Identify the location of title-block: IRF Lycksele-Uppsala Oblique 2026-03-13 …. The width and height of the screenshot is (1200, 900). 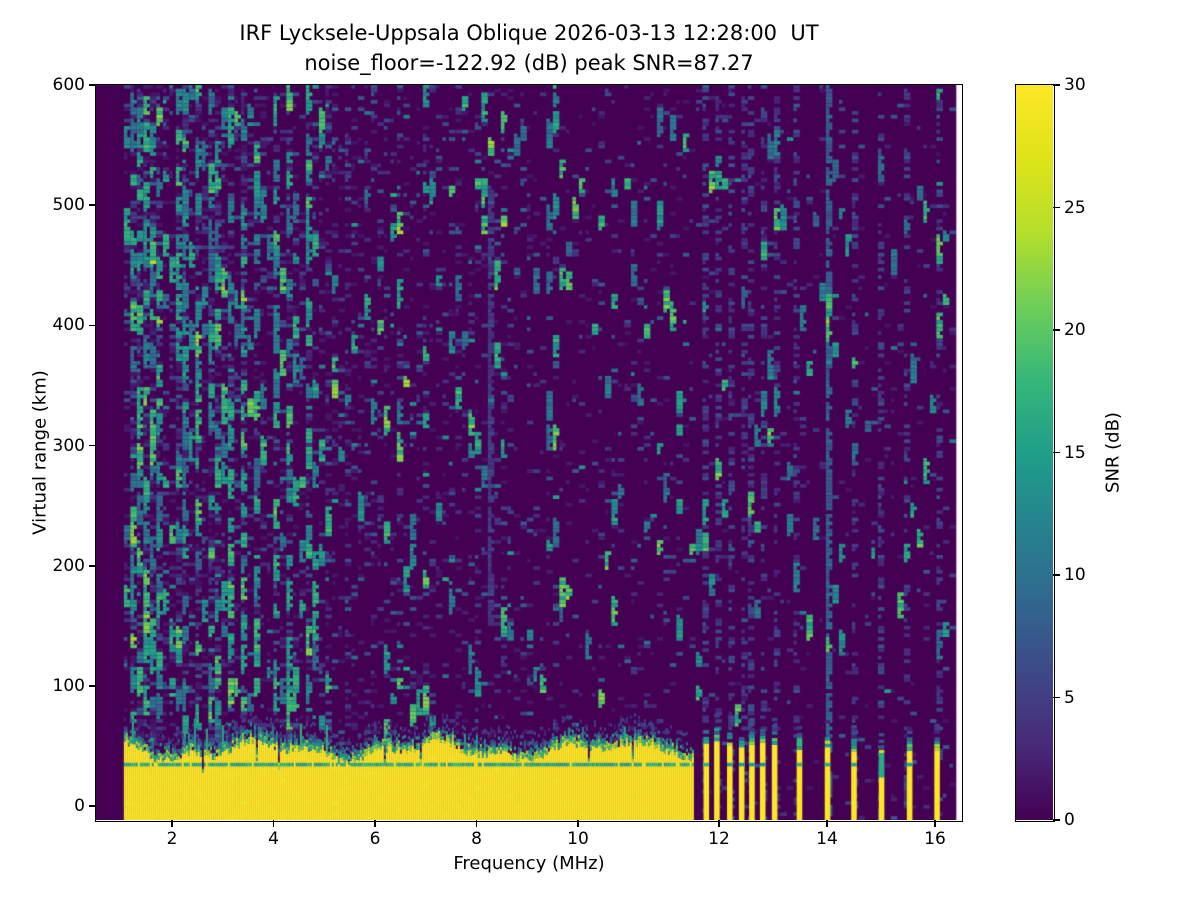
(529, 48).